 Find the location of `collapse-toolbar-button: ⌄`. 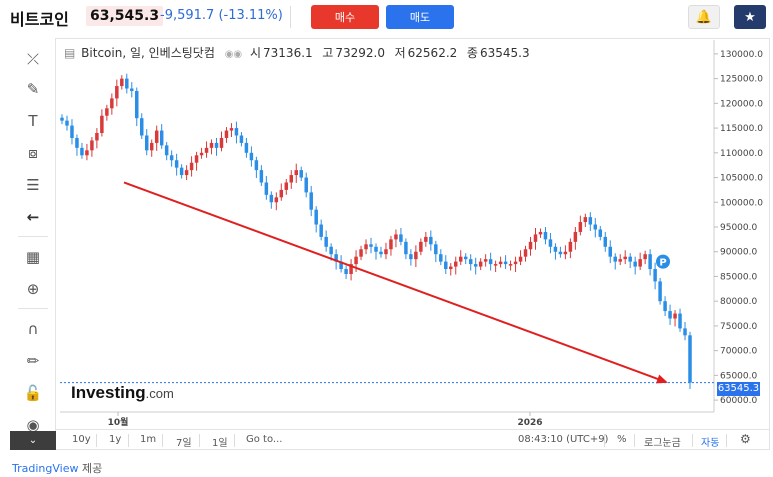

collapse-toolbar-button: ⌄ is located at coordinates (33, 440).